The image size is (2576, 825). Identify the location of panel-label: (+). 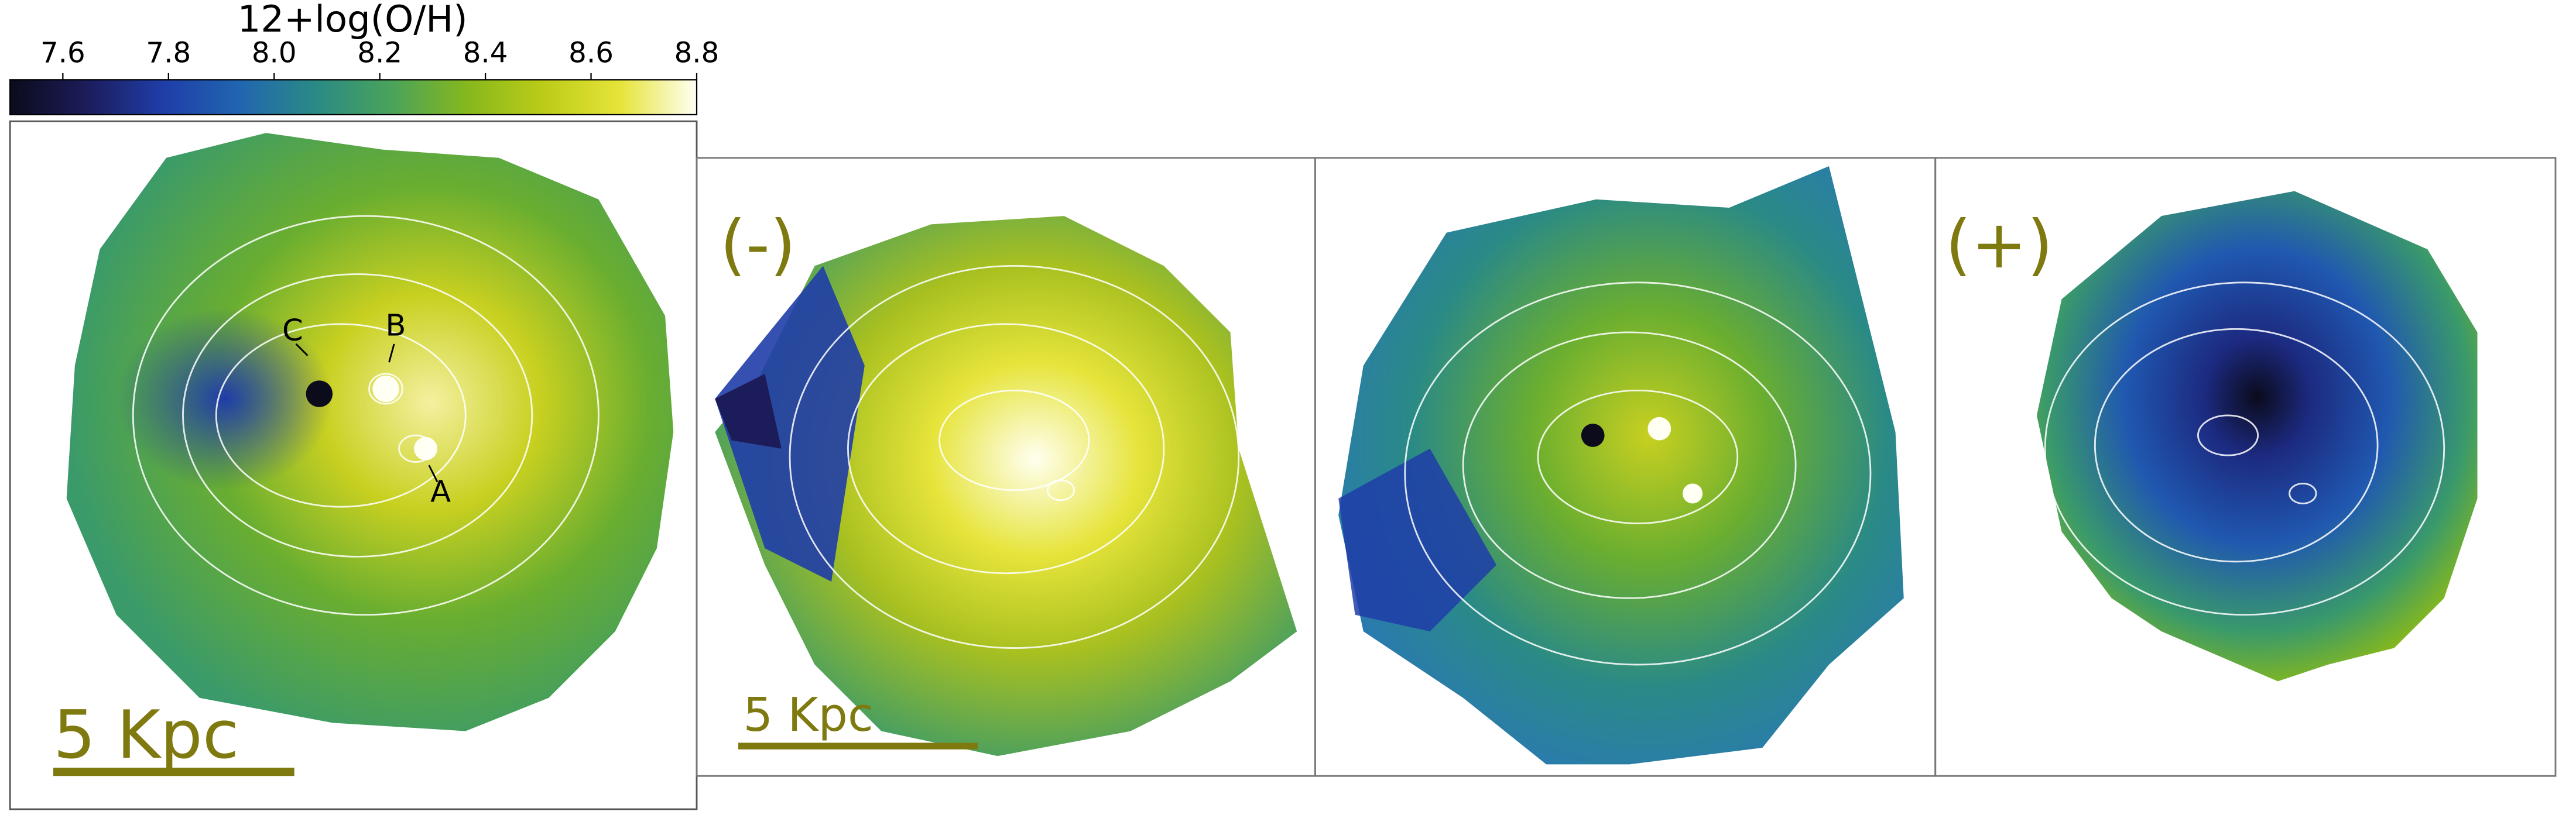
(1999, 244).